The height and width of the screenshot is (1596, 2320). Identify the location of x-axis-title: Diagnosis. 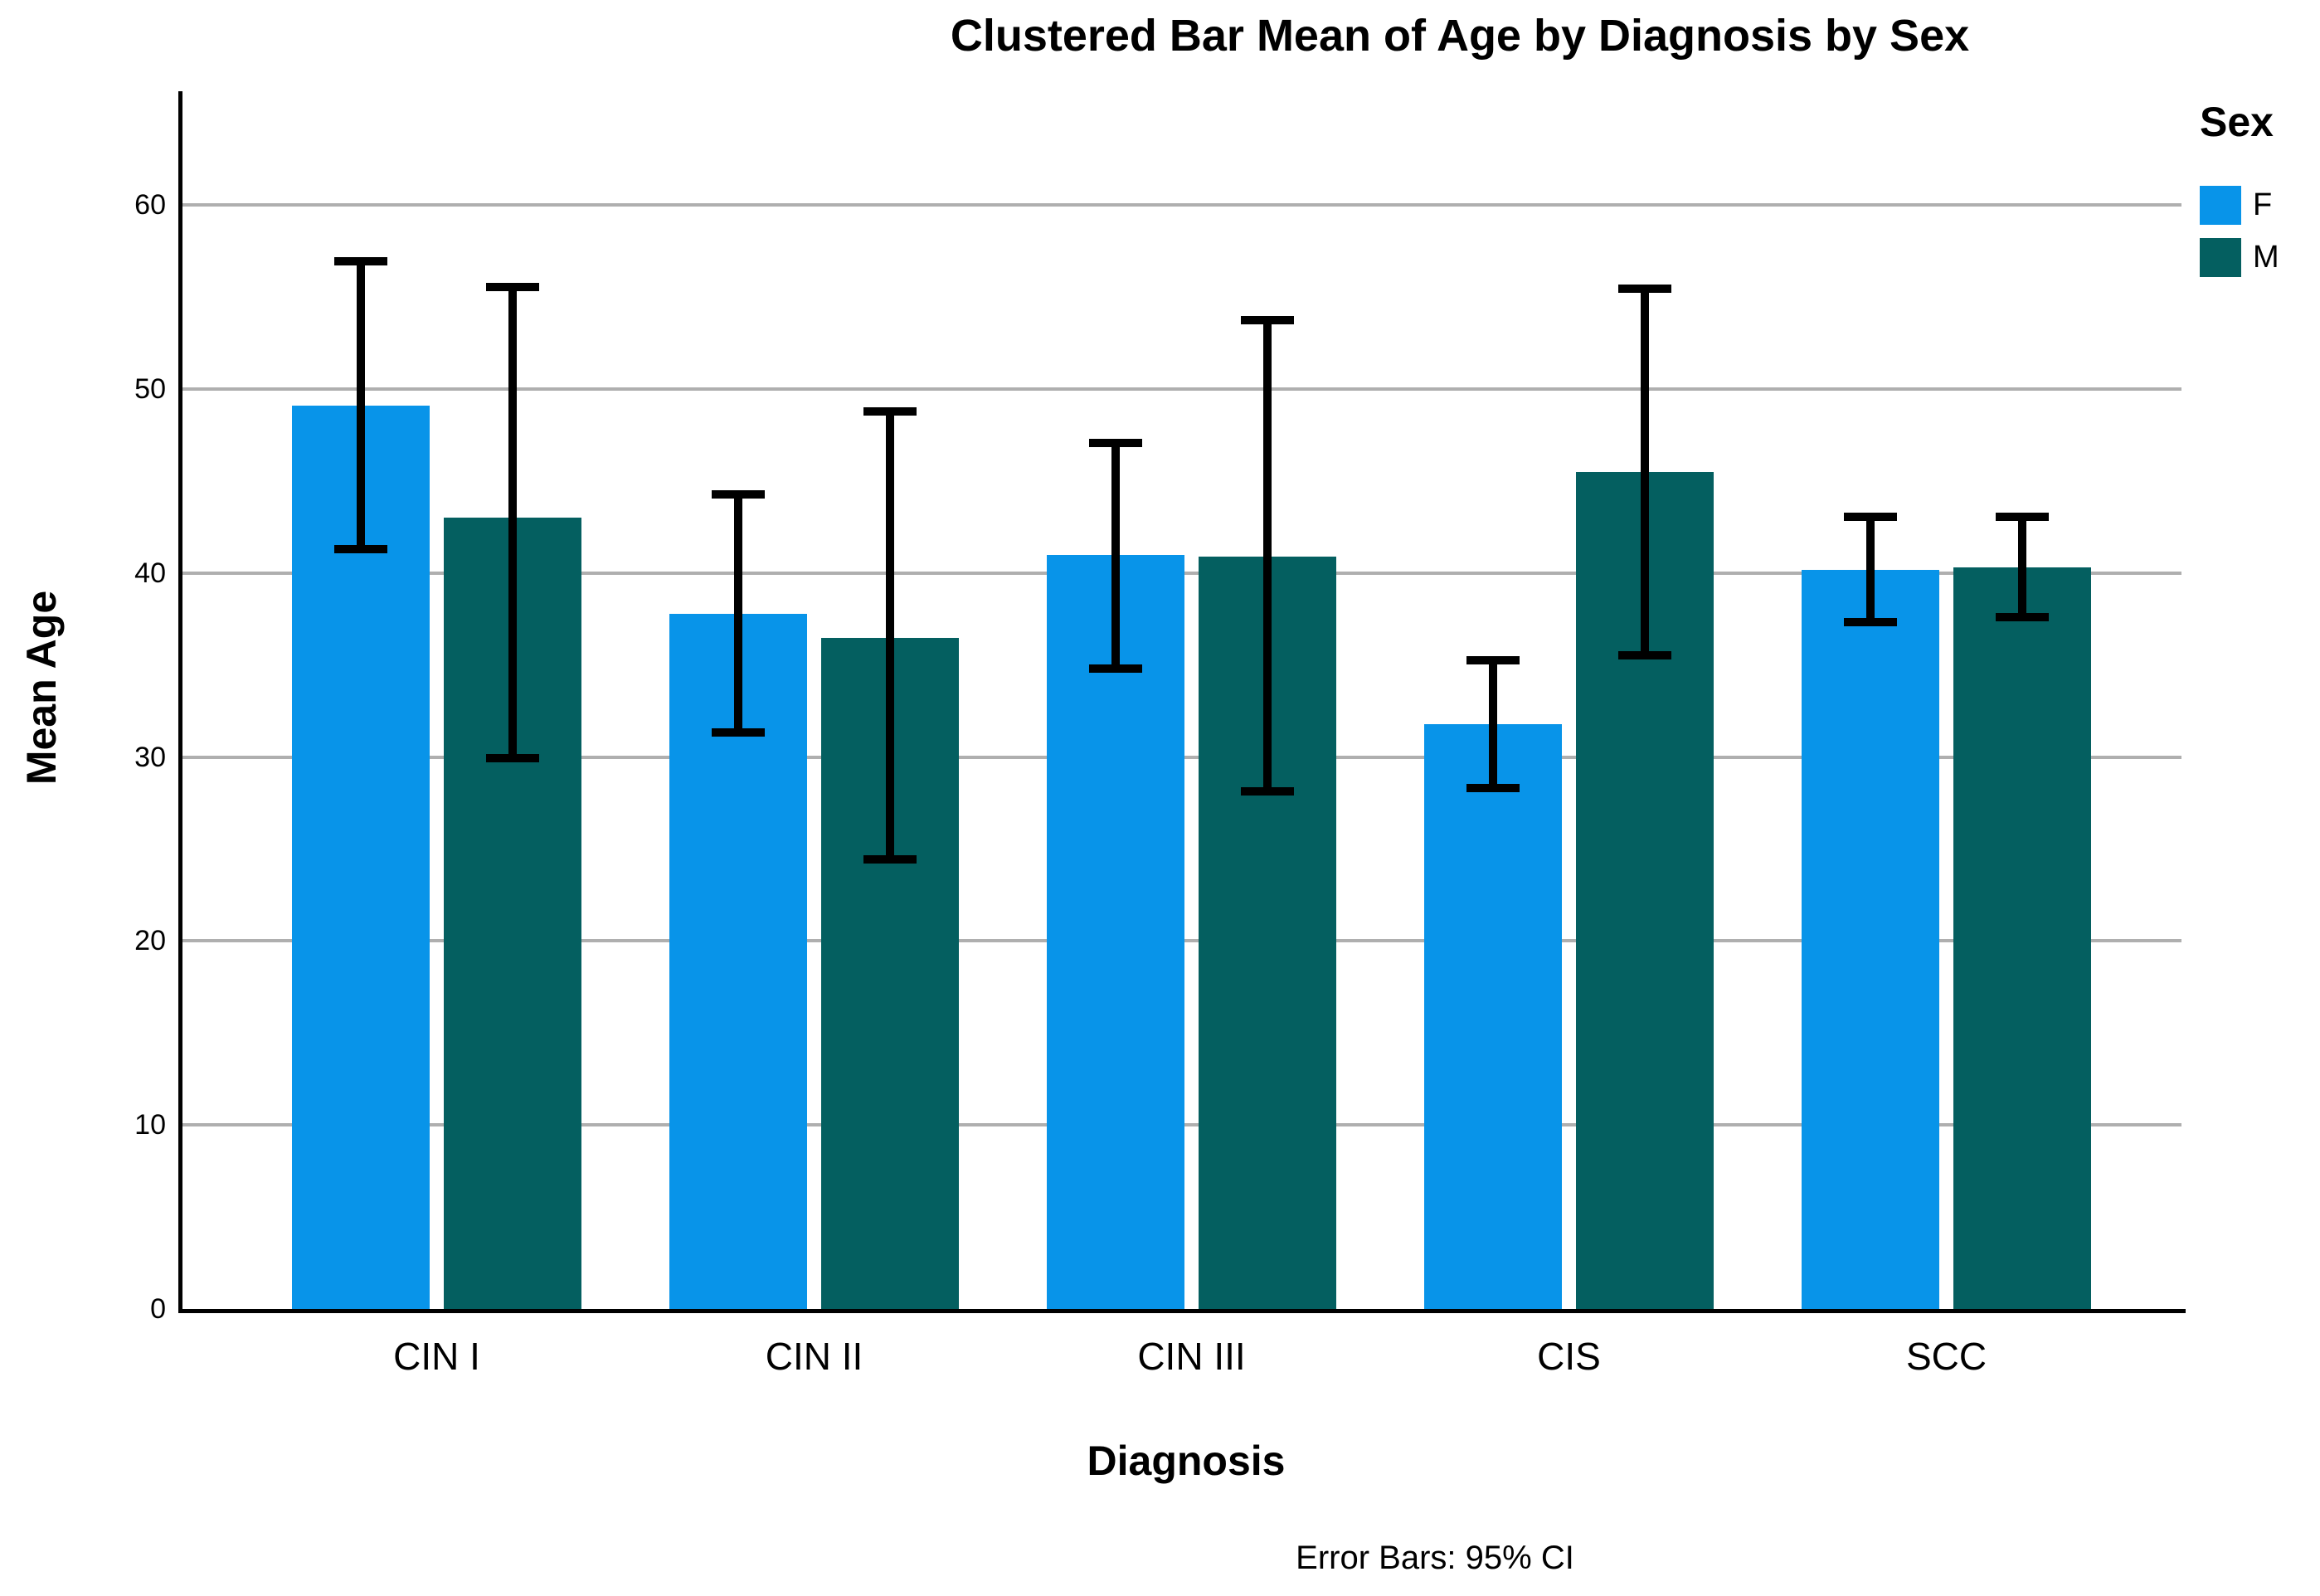
(1186, 1461).